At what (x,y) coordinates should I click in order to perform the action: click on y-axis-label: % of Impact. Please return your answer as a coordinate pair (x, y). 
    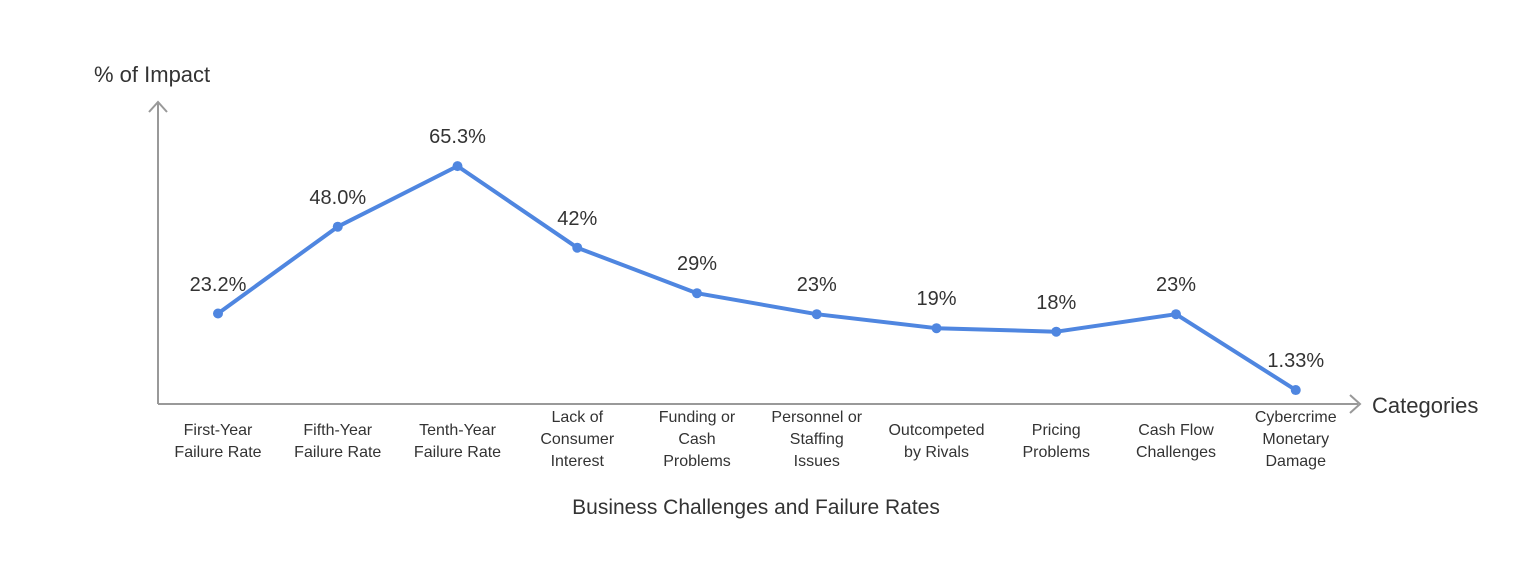
    Looking at the image, I should click on (152, 74).